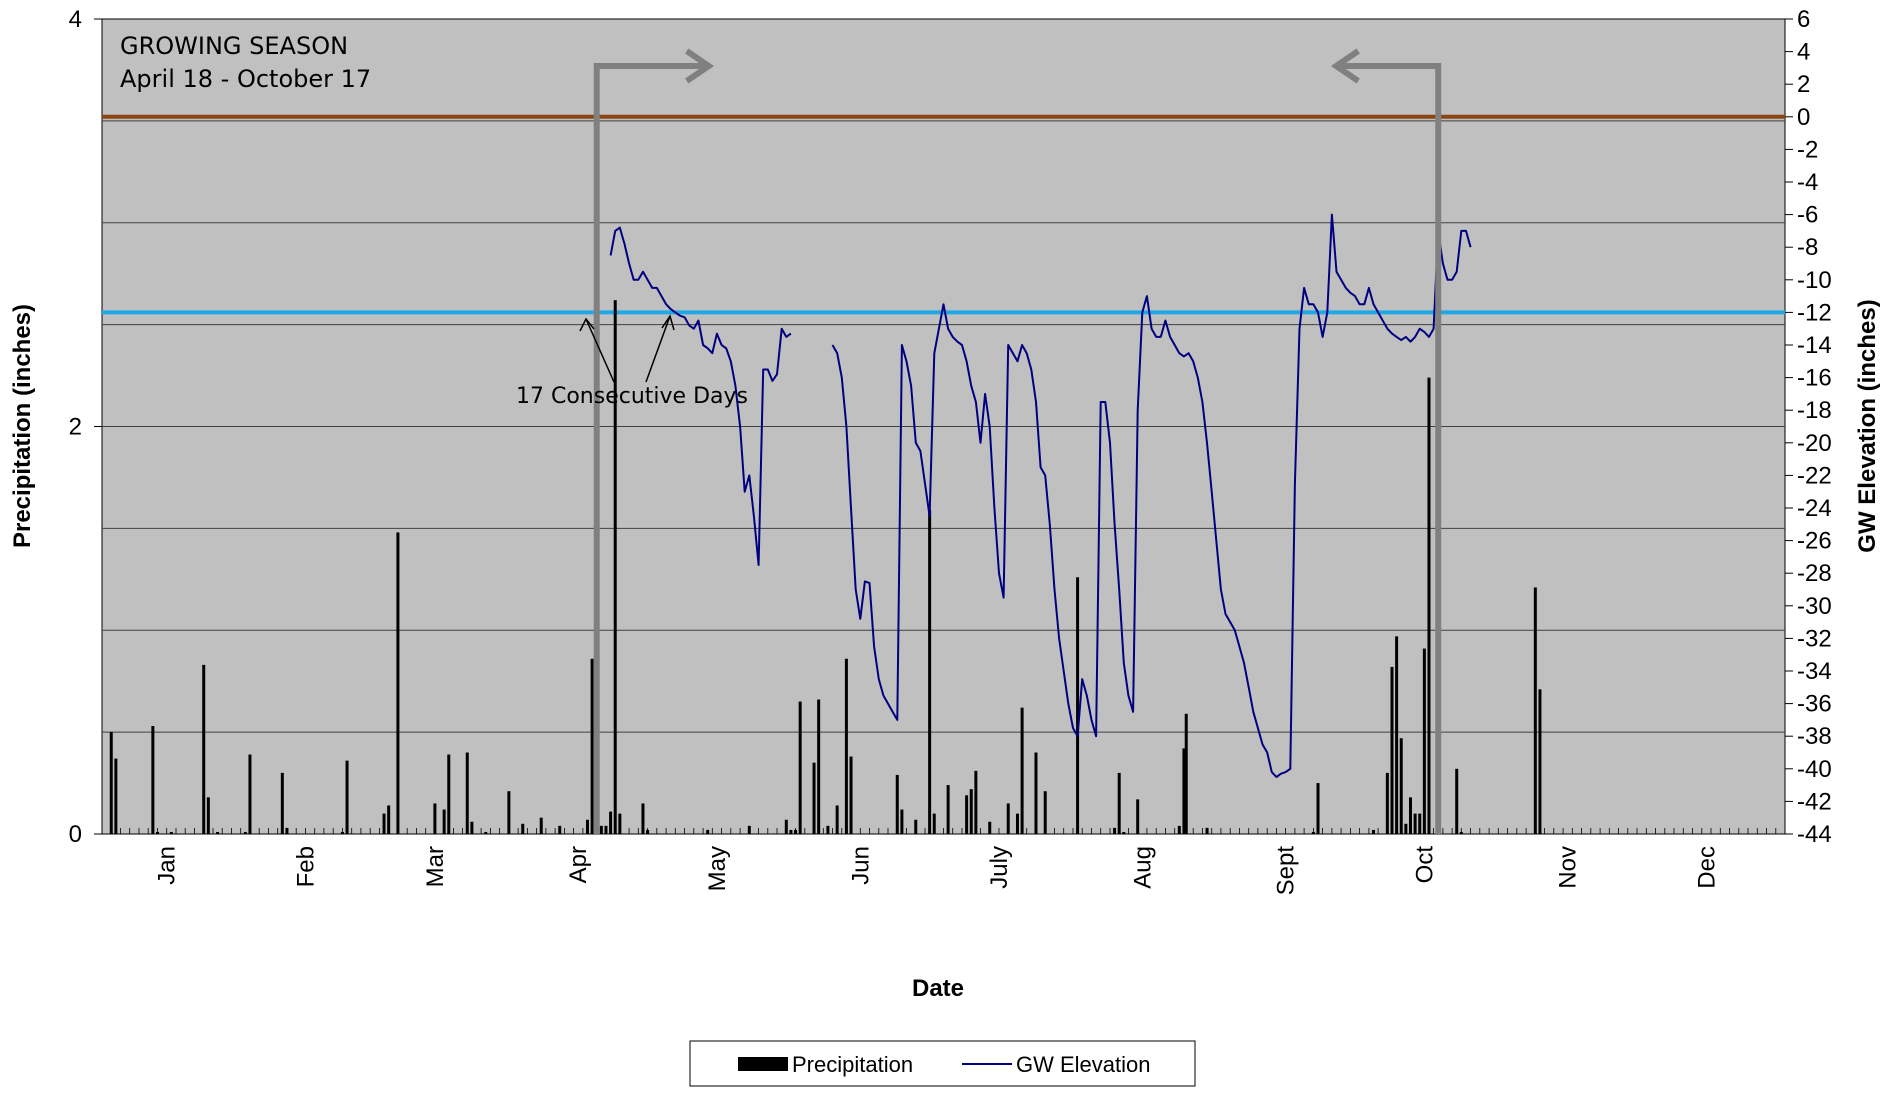 The height and width of the screenshot is (1096, 1895). What do you see at coordinates (1807, 247) in the screenshot?
I see `right-tick-label: -8` at bounding box center [1807, 247].